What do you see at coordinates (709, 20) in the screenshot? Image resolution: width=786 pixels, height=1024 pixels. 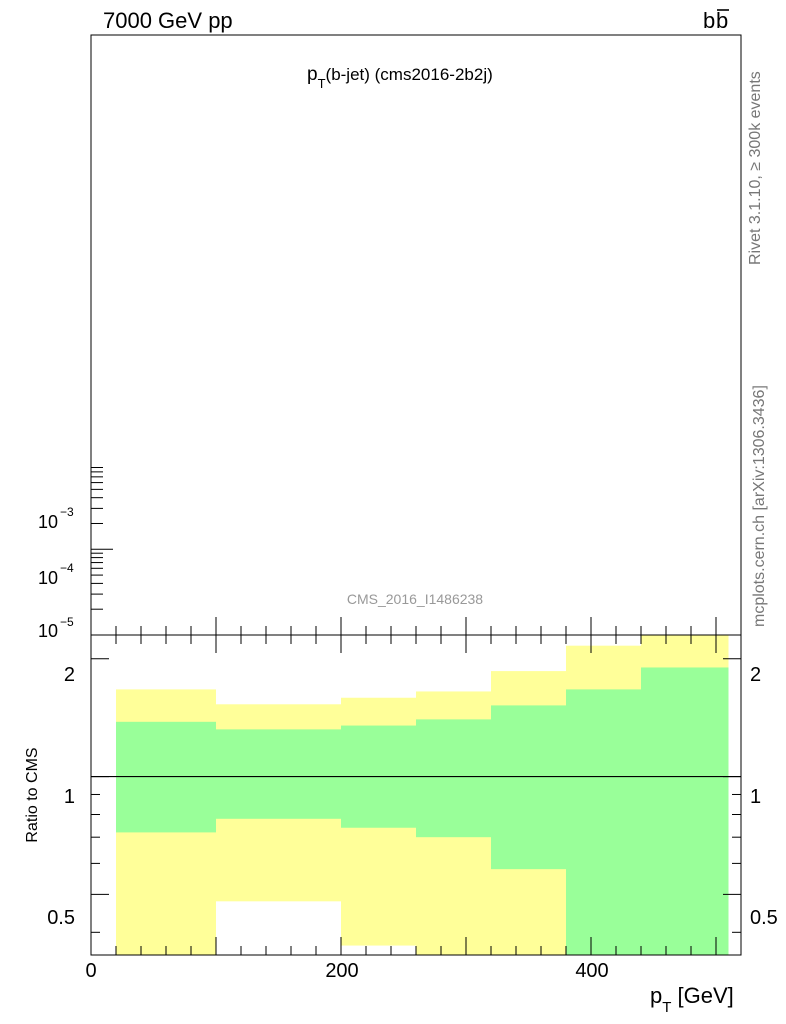 I see `process-label-b: b` at bounding box center [709, 20].